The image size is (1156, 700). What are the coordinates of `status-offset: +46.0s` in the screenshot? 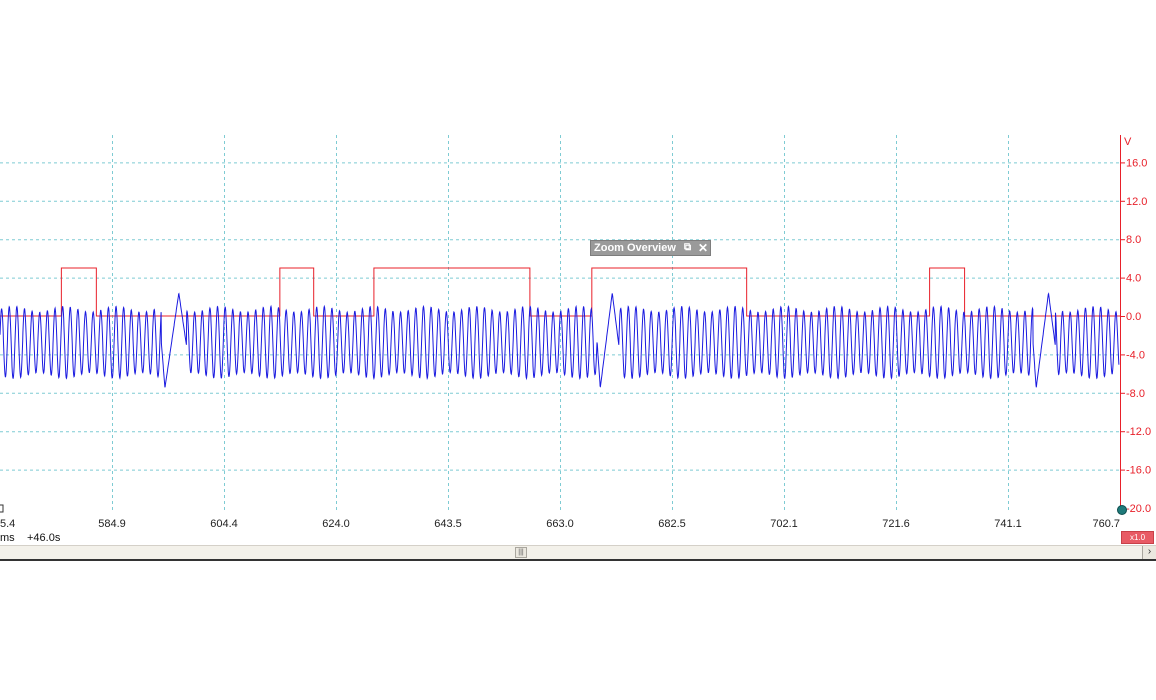 It's located at (44, 538).